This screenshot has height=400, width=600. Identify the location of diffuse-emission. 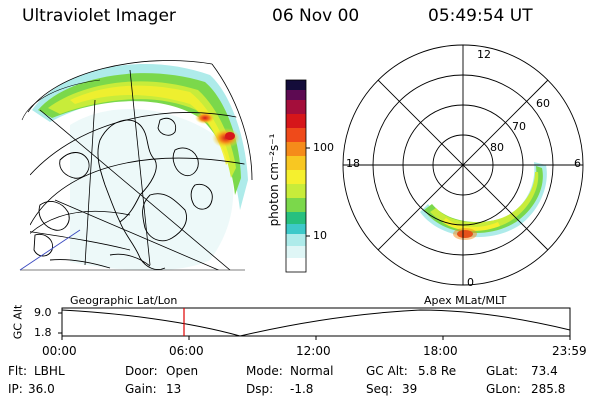
(152, 189).